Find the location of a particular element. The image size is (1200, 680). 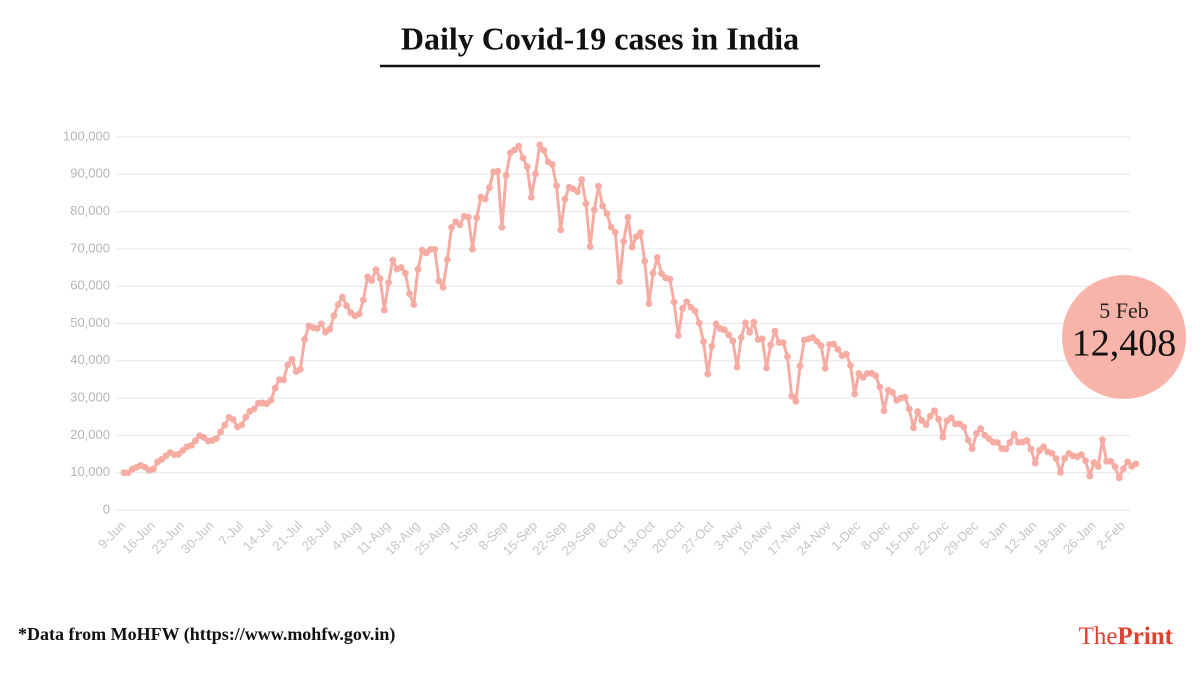

y-tick-label: 60,000 is located at coordinates (90, 285).